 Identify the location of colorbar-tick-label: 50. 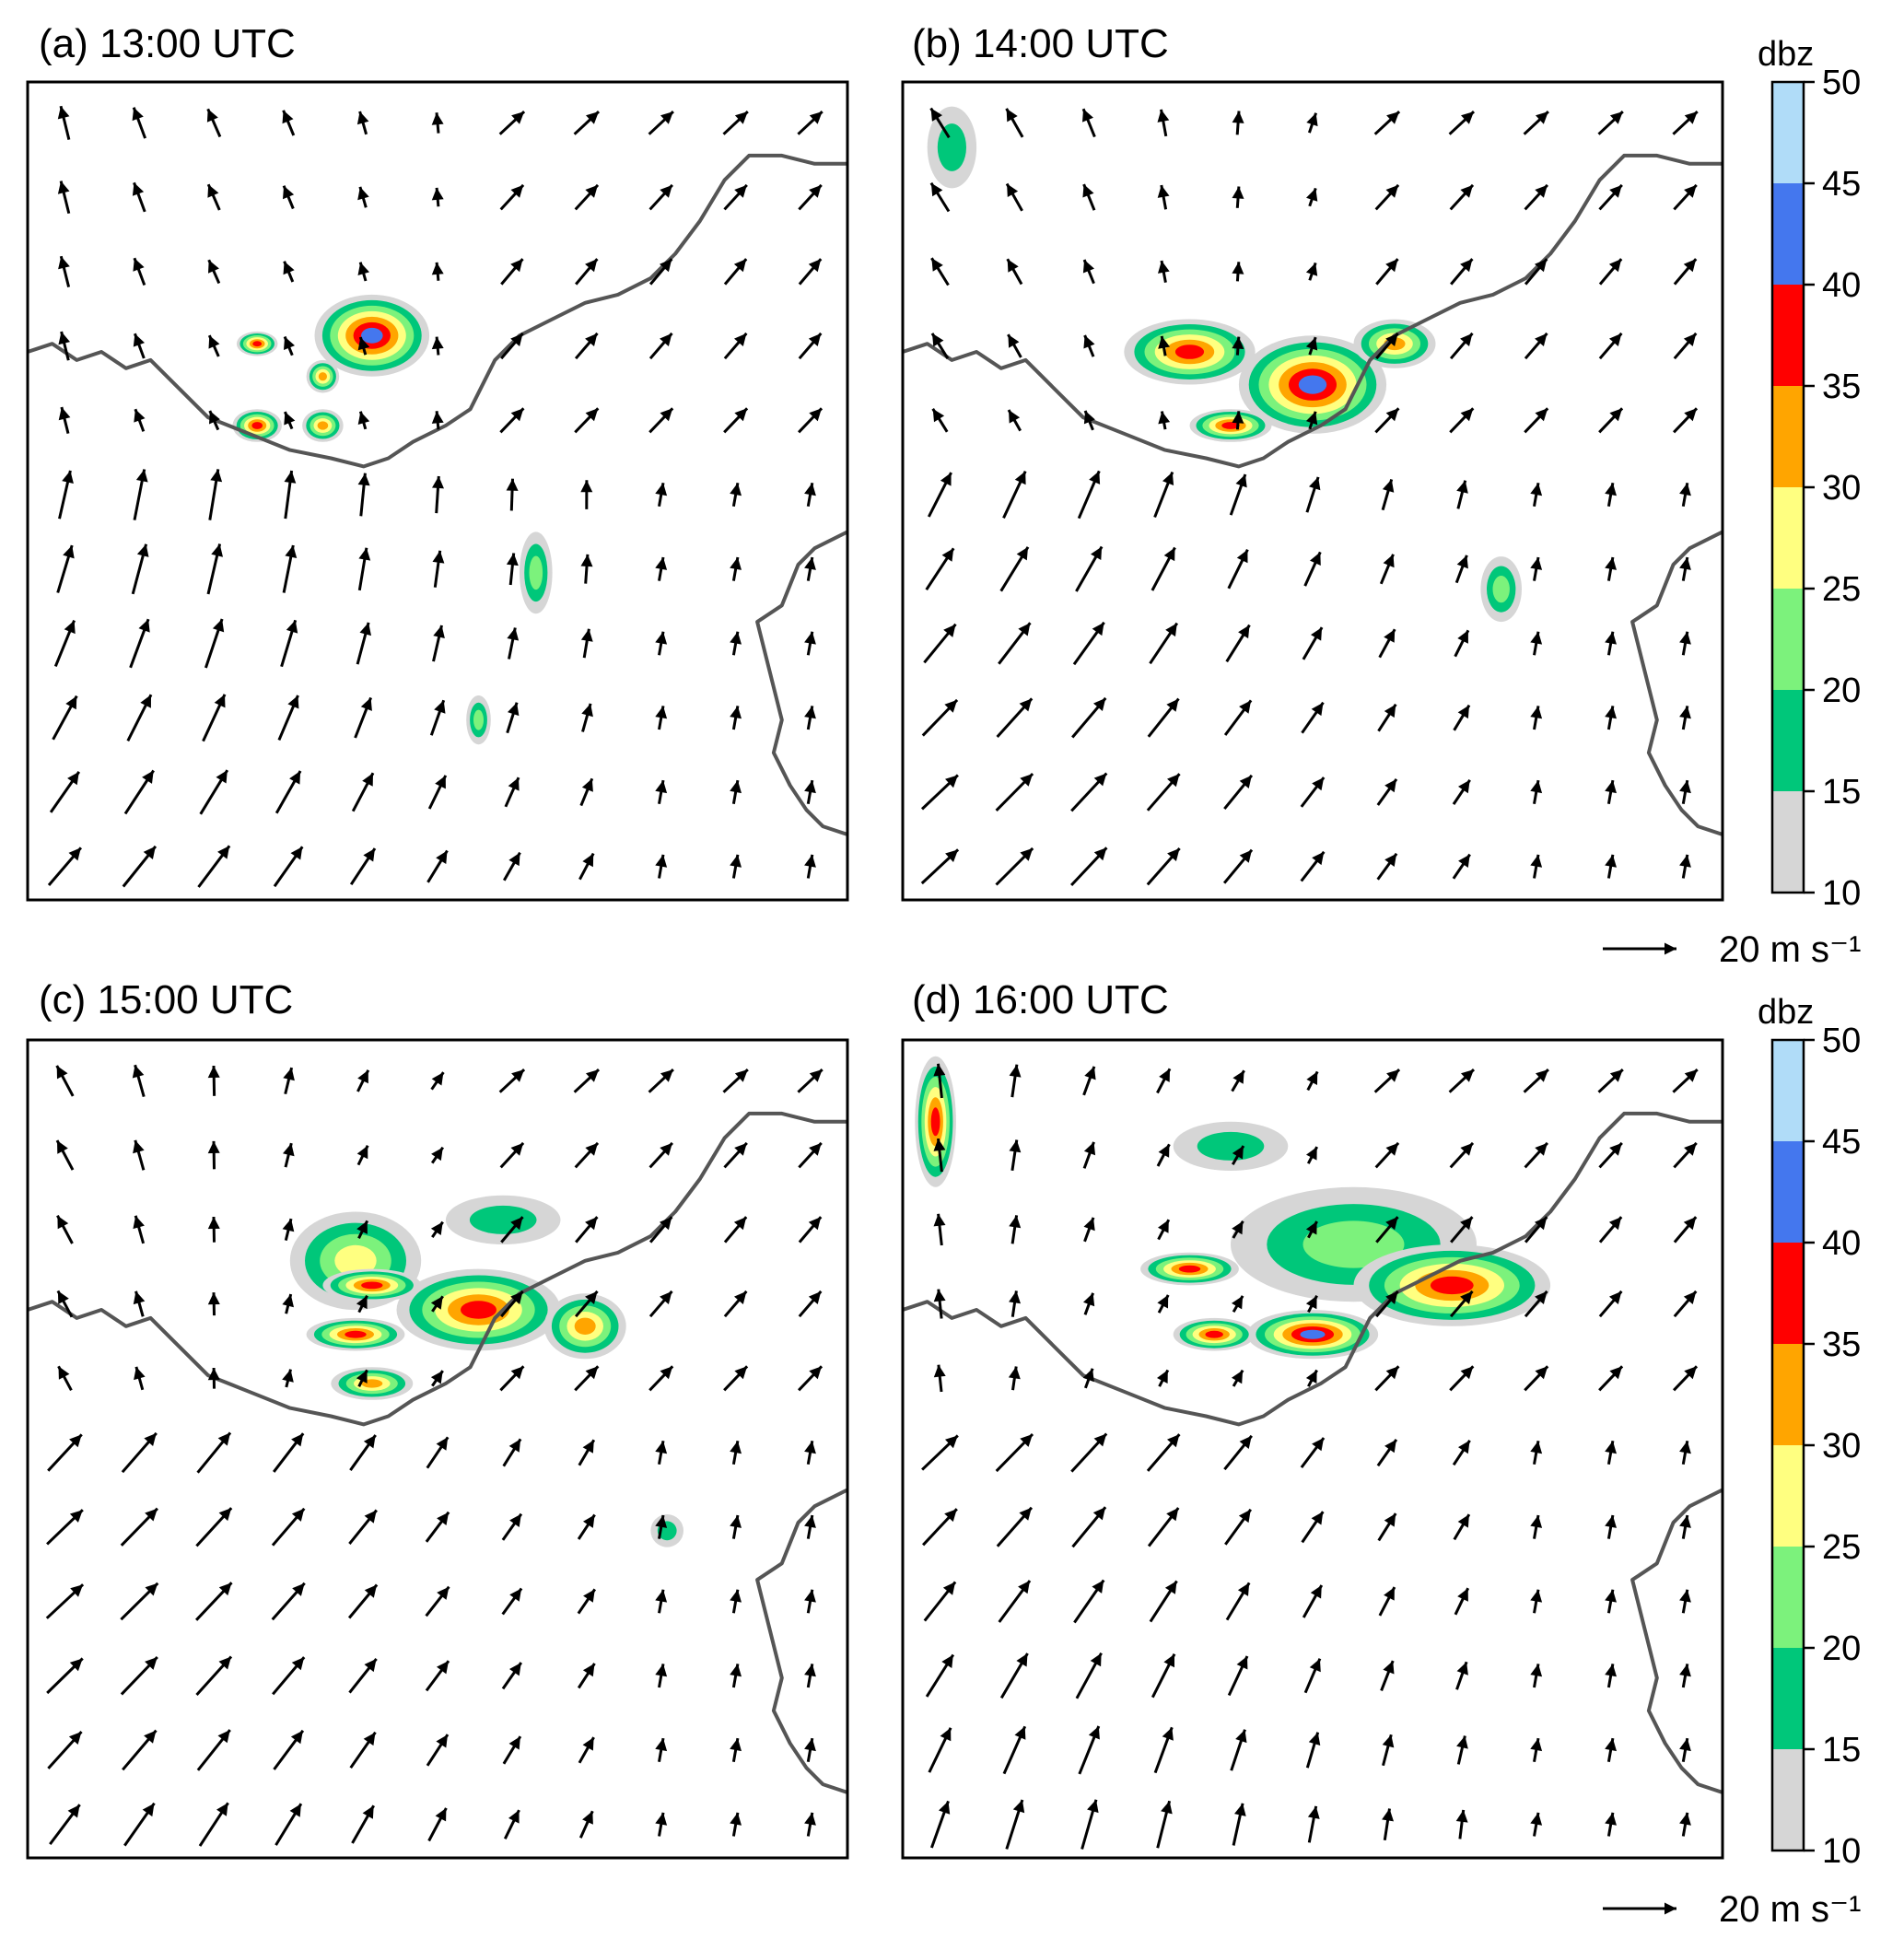
(1841, 1041).